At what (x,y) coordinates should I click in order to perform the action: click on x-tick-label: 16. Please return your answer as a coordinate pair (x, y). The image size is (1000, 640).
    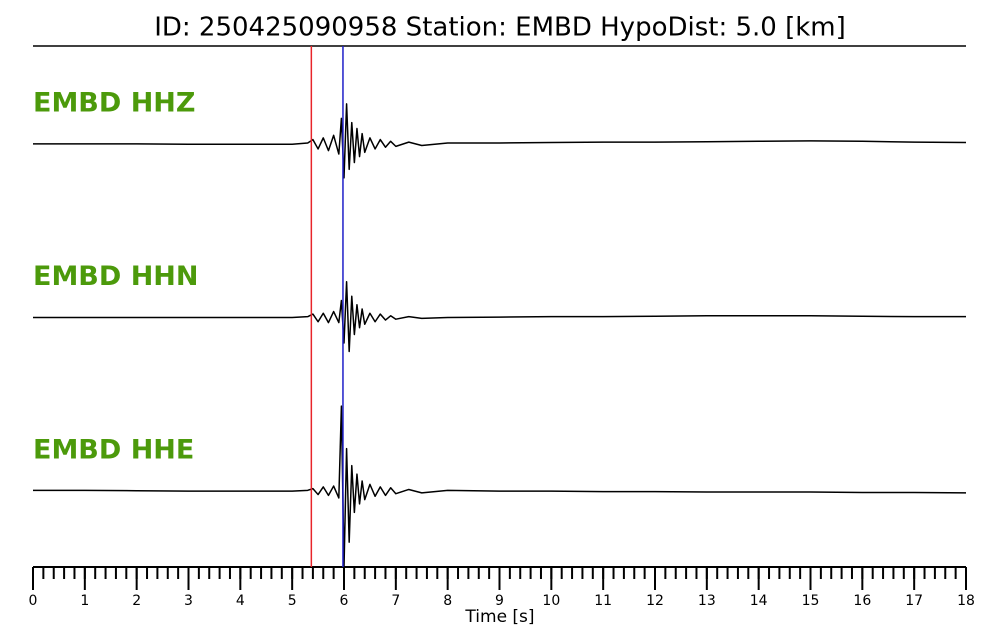
    Looking at the image, I should click on (862, 601).